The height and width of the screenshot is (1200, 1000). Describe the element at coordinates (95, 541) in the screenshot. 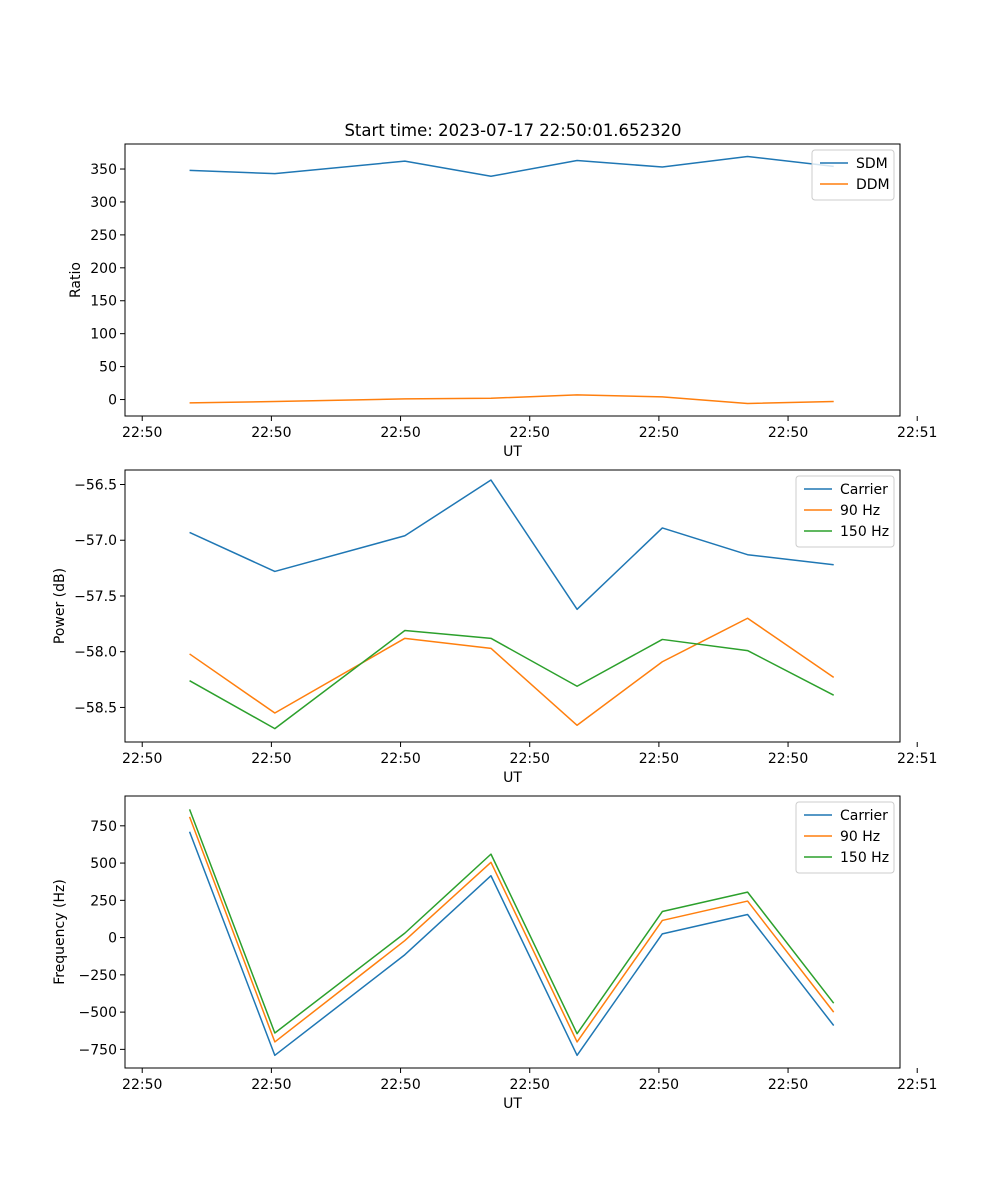

I see `y-tick-label: −57.0` at that location.